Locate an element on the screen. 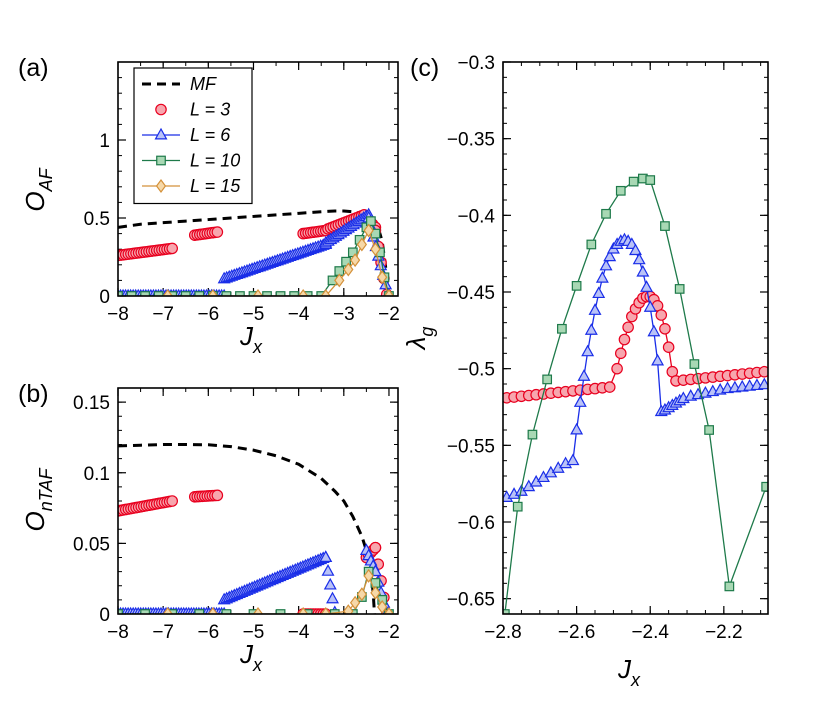  y-axis-label: λg is located at coordinates (419, 339).